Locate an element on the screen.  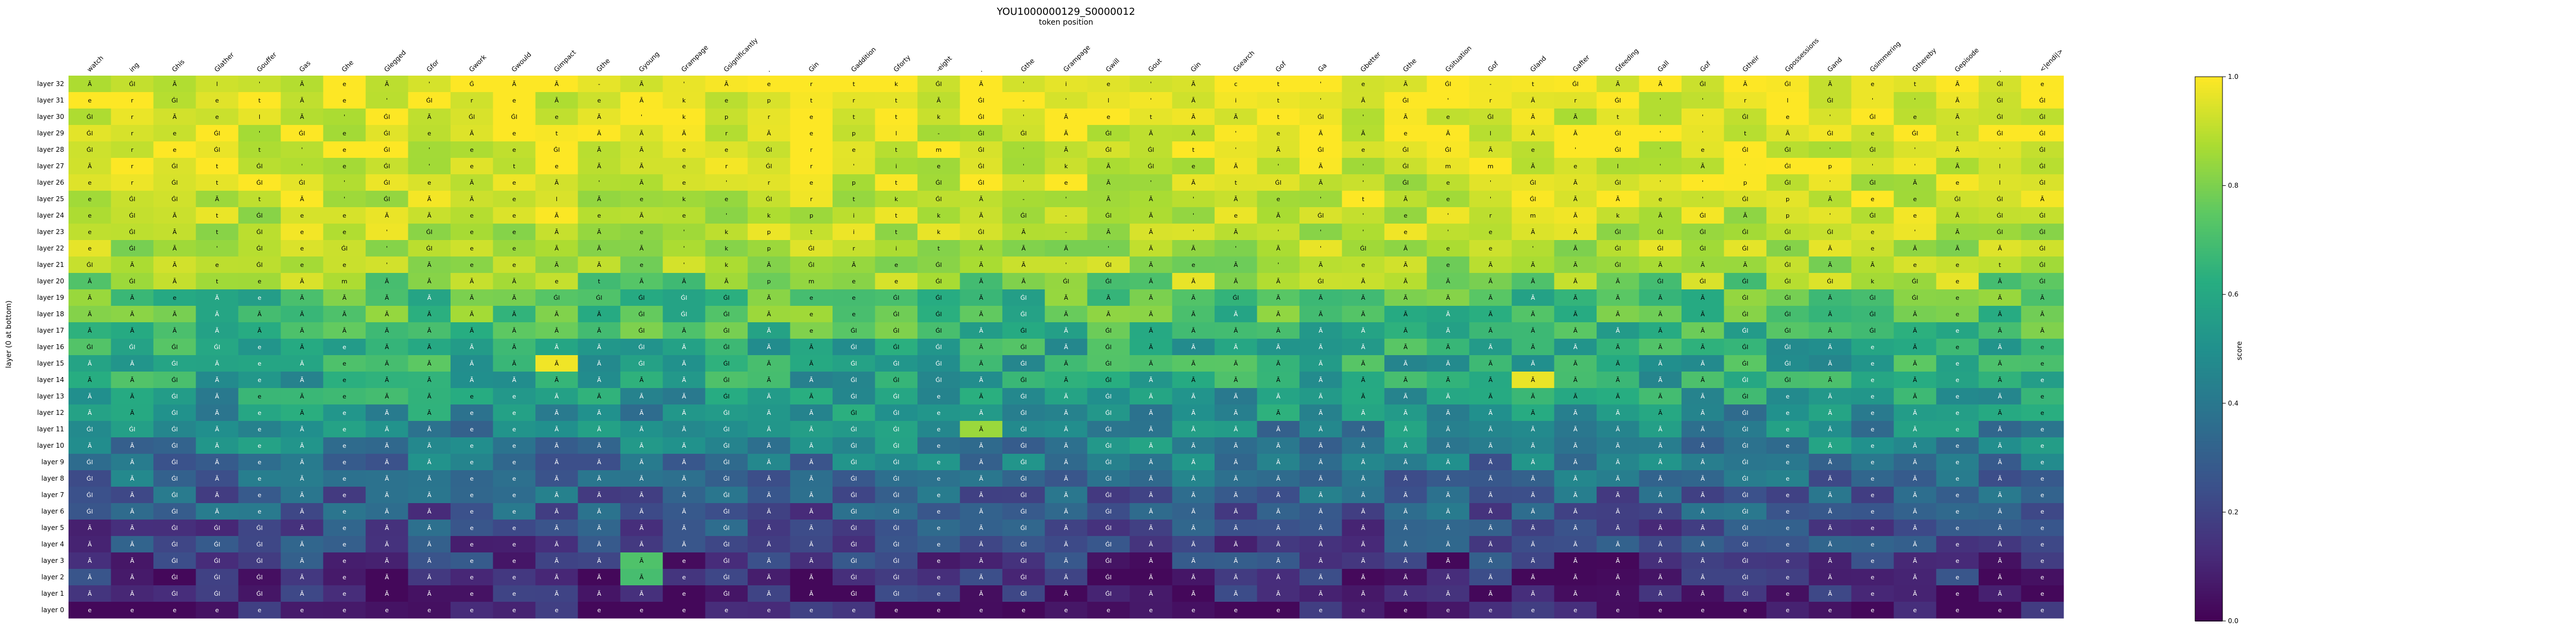
colorbar-tick-label: 0.8 is located at coordinates (2233, 186).